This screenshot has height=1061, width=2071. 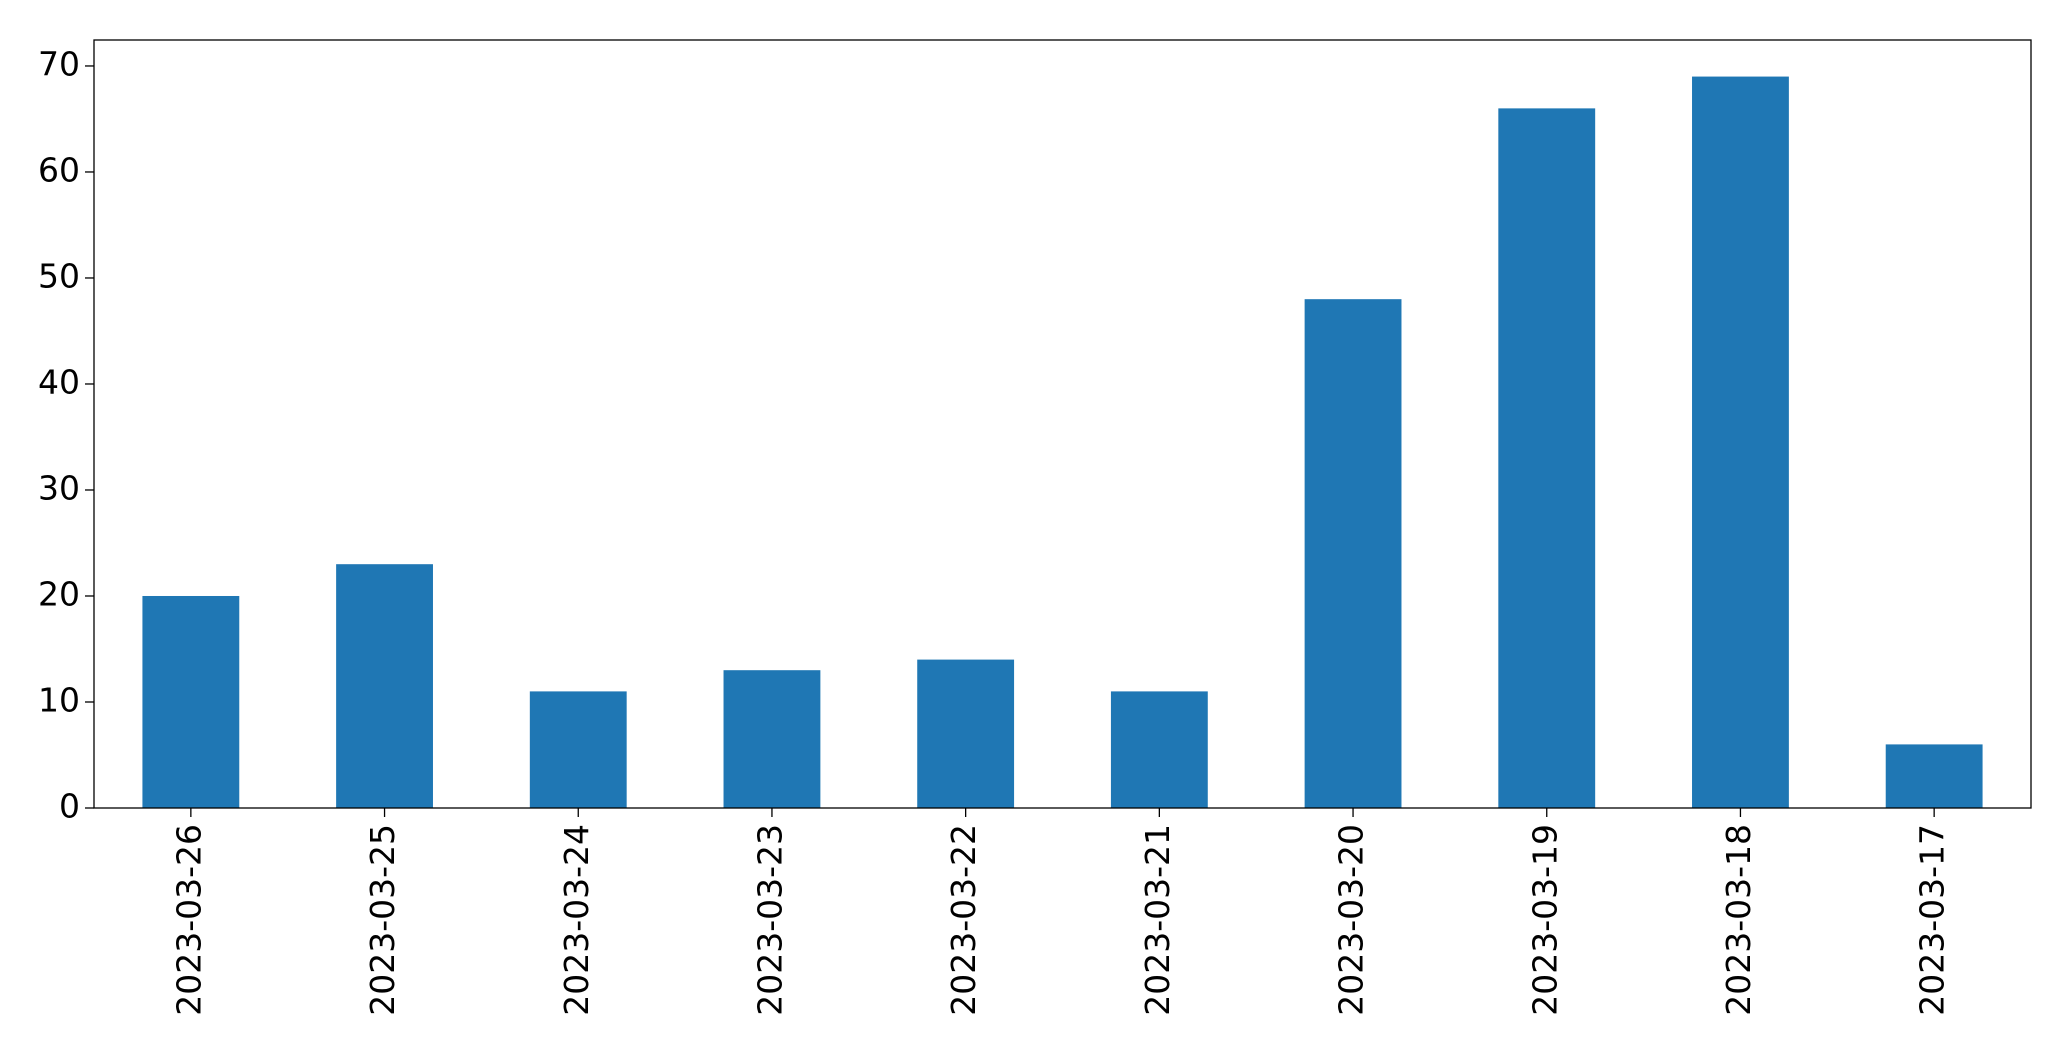 What do you see at coordinates (188, 920) in the screenshot?
I see `x-tick-label: 2023-03-26` at bounding box center [188, 920].